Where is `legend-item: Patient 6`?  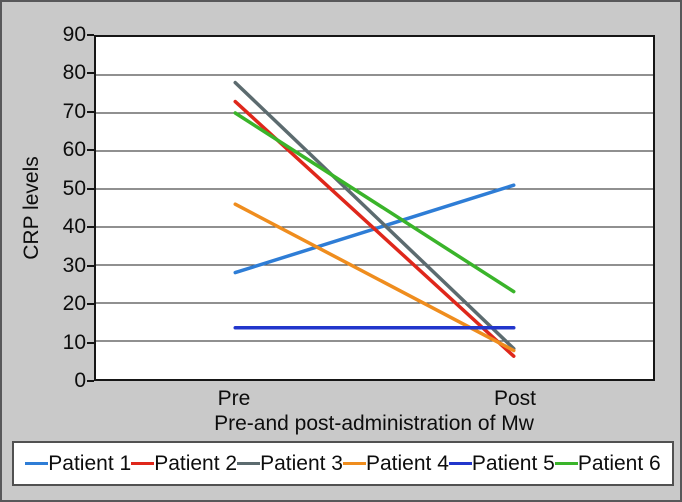 legend-item: Patient 6 is located at coordinates (607, 463).